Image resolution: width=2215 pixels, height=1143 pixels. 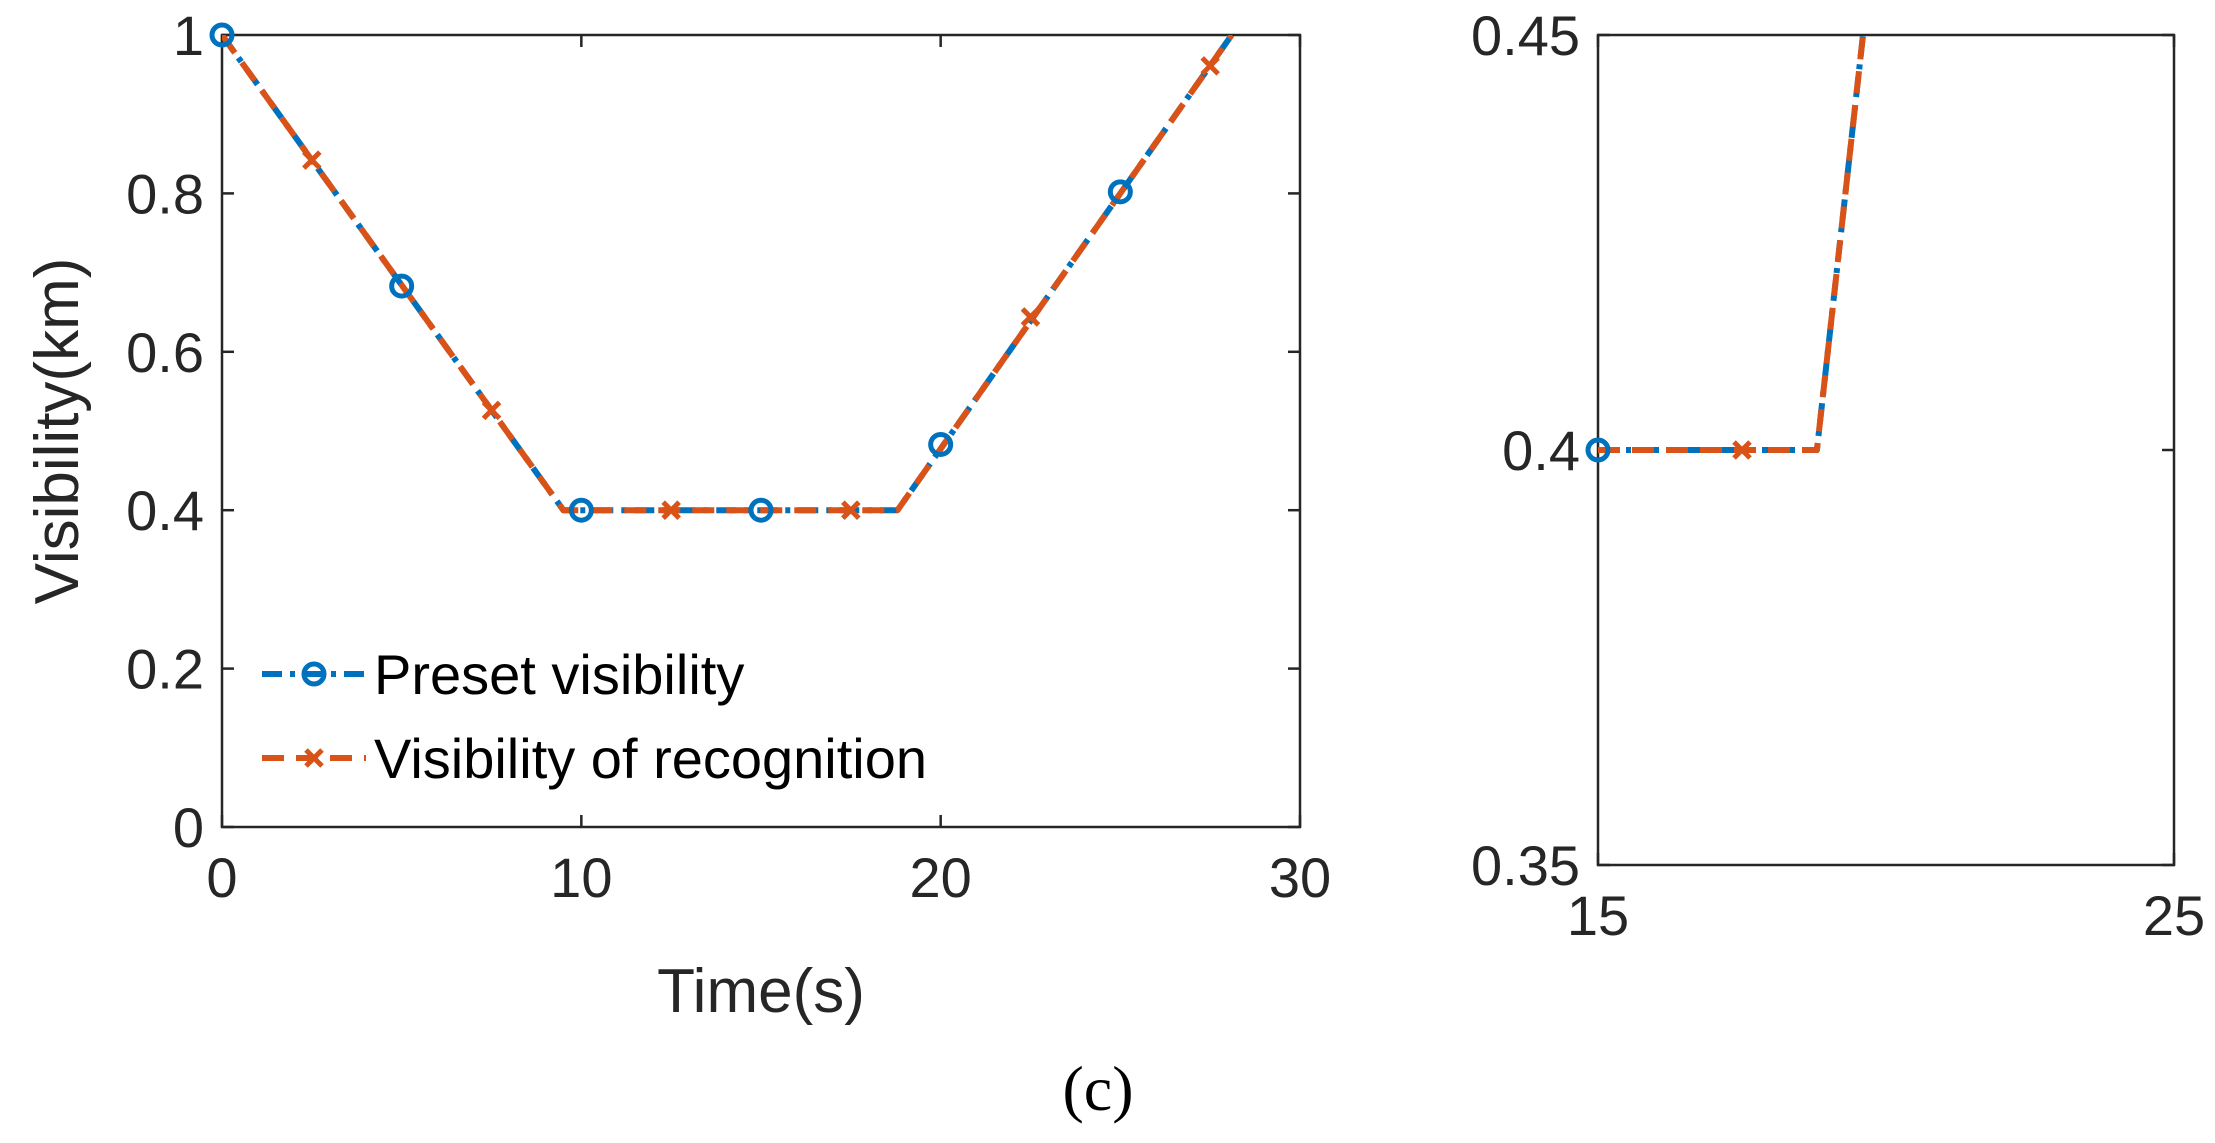 What do you see at coordinates (761, 991) in the screenshot?
I see `x-axis-label: Time(s)` at bounding box center [761, 991].